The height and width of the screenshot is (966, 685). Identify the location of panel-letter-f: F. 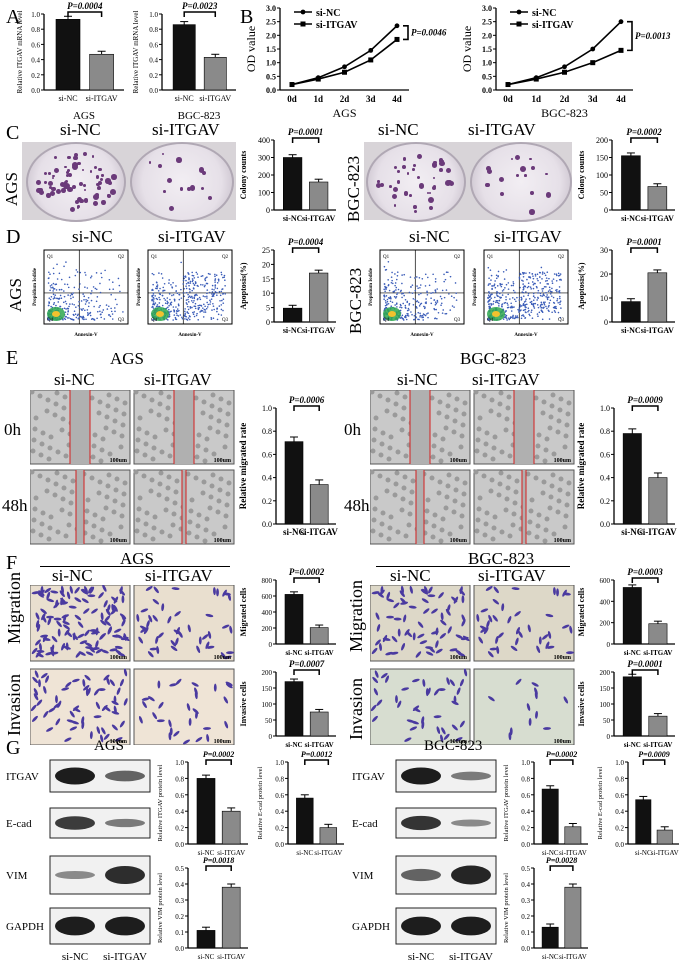
(12, 563).